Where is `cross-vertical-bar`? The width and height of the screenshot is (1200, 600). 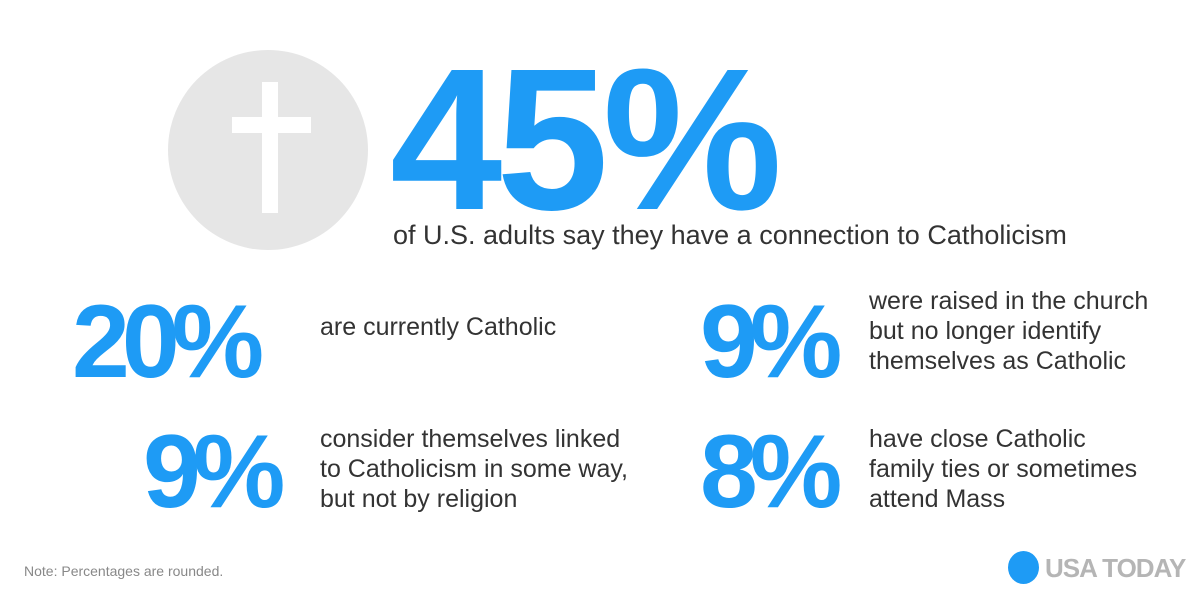 cross-vertical-bar is located at coordinates (270, 147).